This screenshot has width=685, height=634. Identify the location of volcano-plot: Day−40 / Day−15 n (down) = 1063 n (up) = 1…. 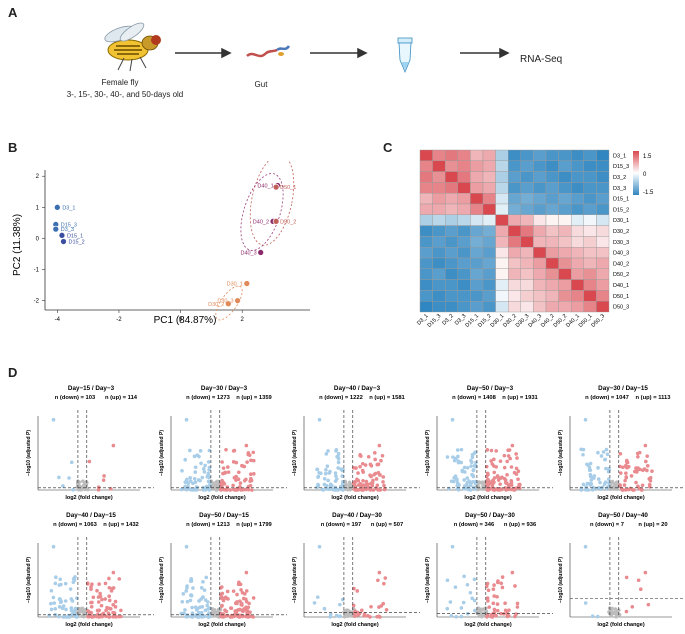
(90, 570).